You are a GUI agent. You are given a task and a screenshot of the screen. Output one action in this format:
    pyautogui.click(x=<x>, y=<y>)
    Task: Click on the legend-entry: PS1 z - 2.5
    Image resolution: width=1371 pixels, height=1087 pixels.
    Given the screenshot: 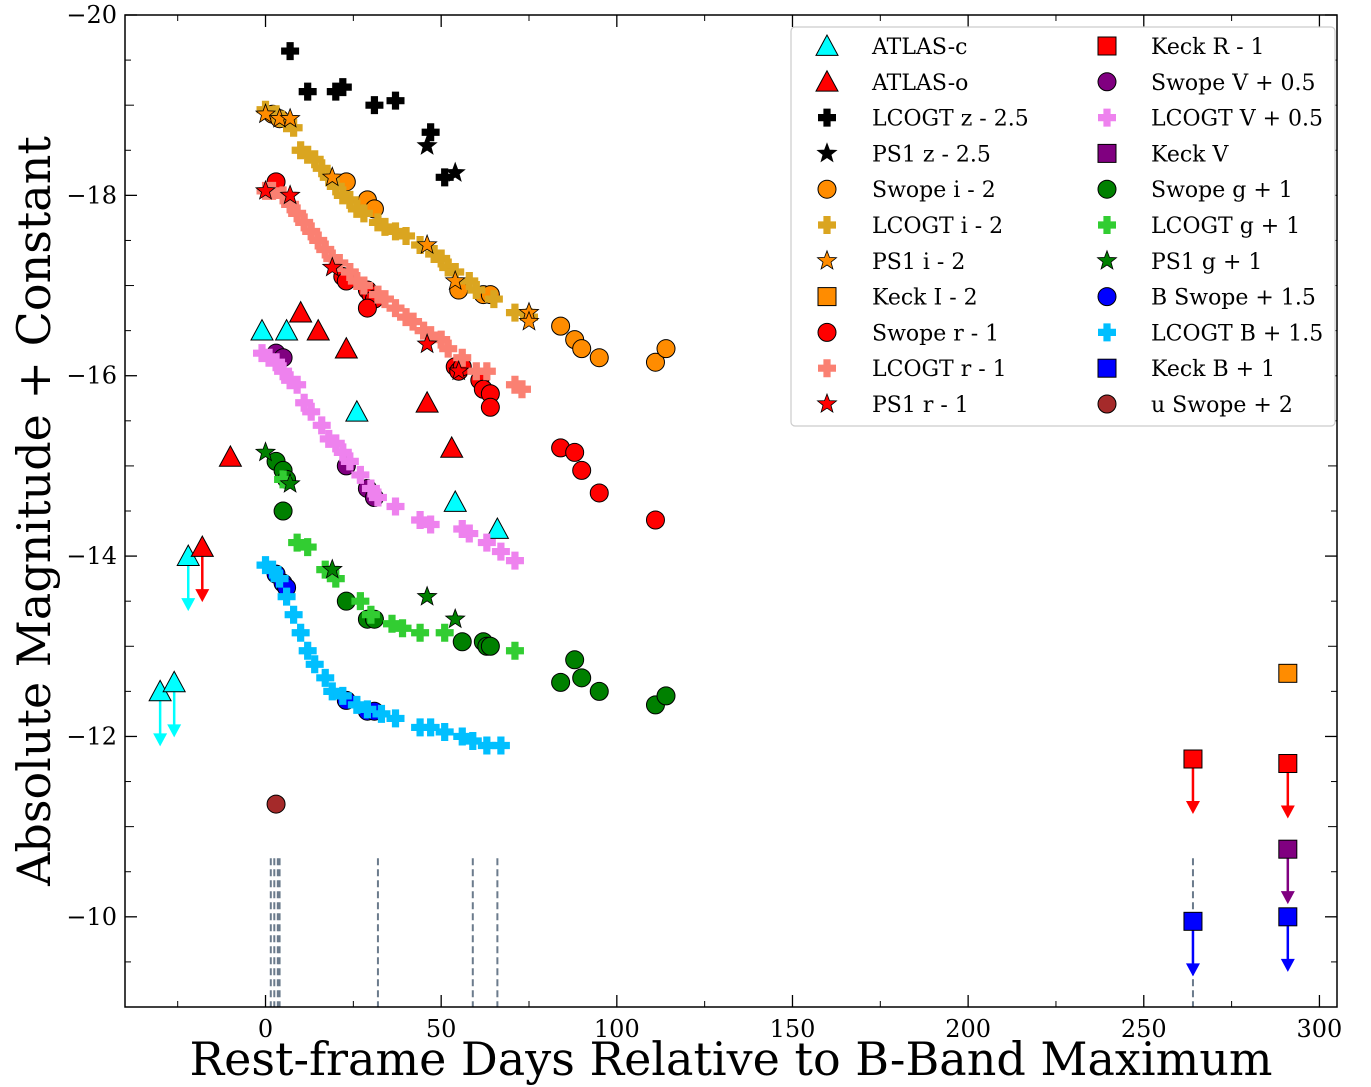 What is the action you would take?
    pyautogui.click(x=903, y=154)
    